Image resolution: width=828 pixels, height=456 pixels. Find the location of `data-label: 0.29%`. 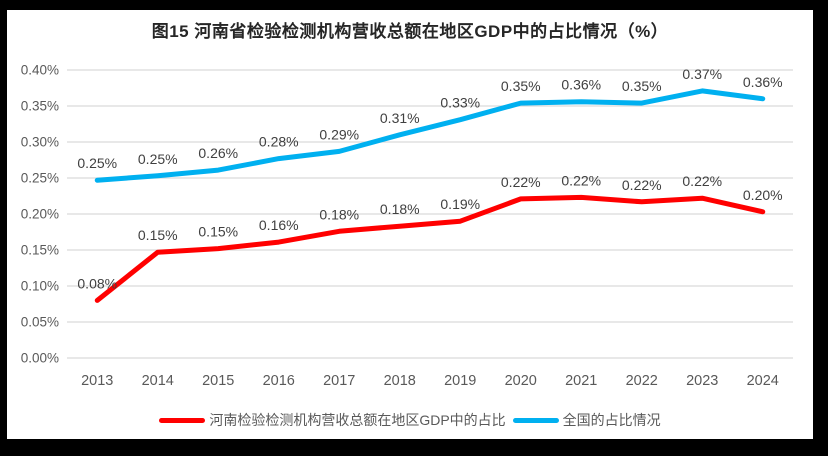

data-label: 0.29% is located at coordinates (339, 134).